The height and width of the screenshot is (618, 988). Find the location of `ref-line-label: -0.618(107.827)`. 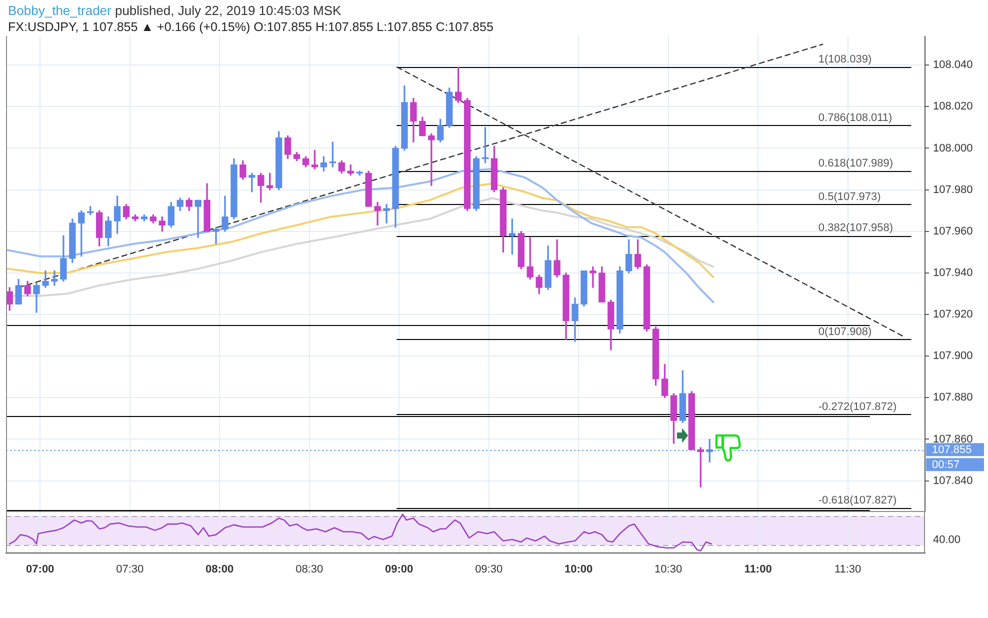

ref-line-label: -0.618(107.827) is located at coordinates (857, 500).